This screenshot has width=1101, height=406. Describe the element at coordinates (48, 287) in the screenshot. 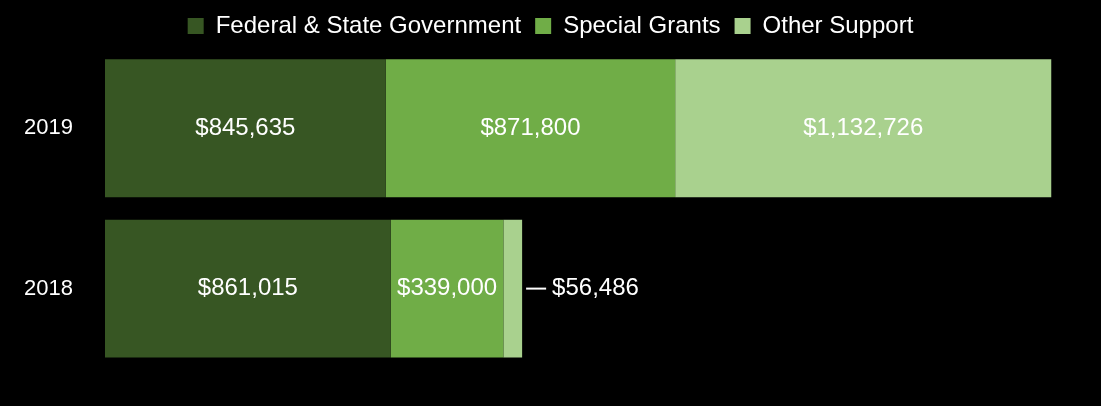

I see `y-tick-label: 2018` at that location.